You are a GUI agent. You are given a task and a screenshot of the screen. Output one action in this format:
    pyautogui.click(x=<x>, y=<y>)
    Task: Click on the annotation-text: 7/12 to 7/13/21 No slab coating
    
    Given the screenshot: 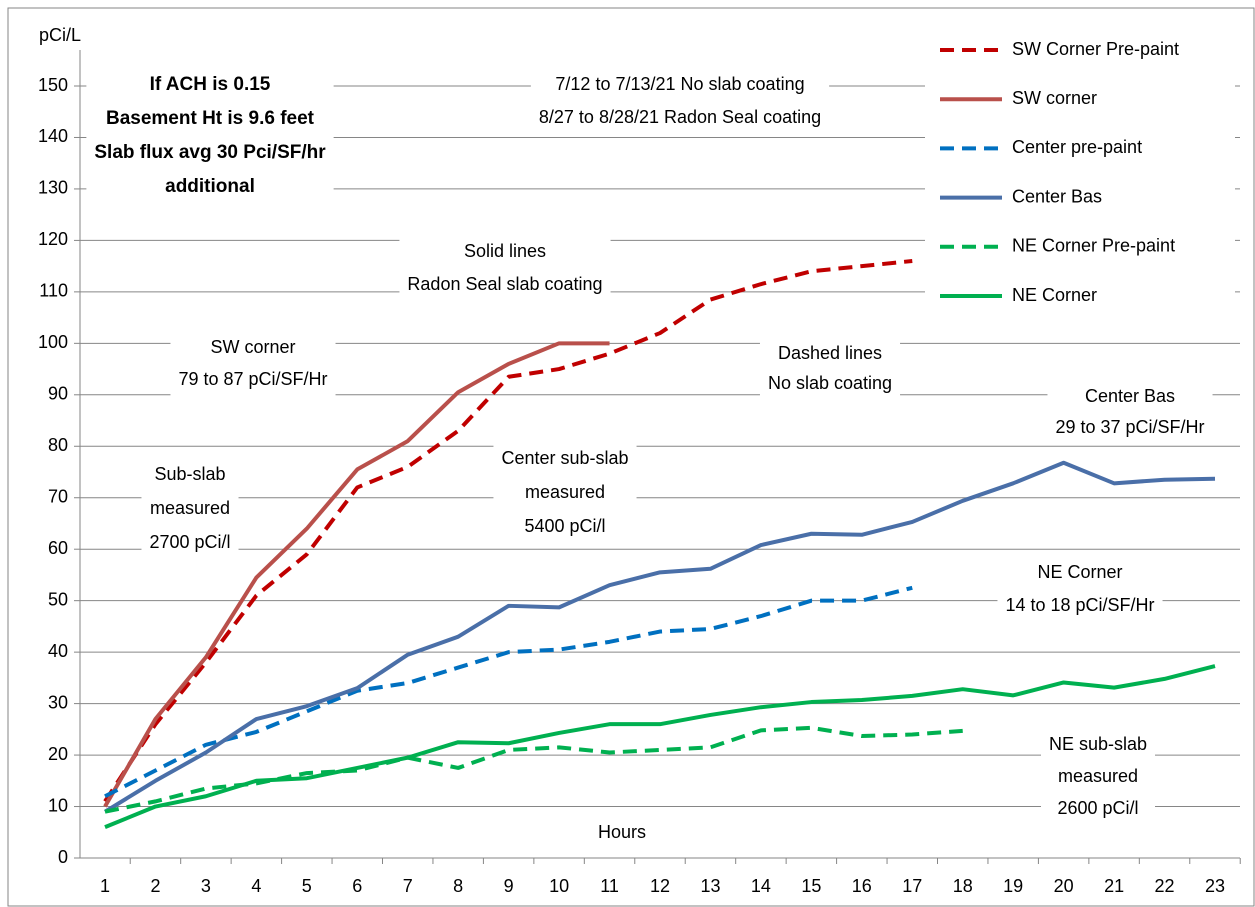 What is the action you would take?
    pyautogui.click(x=679, y=84)
    